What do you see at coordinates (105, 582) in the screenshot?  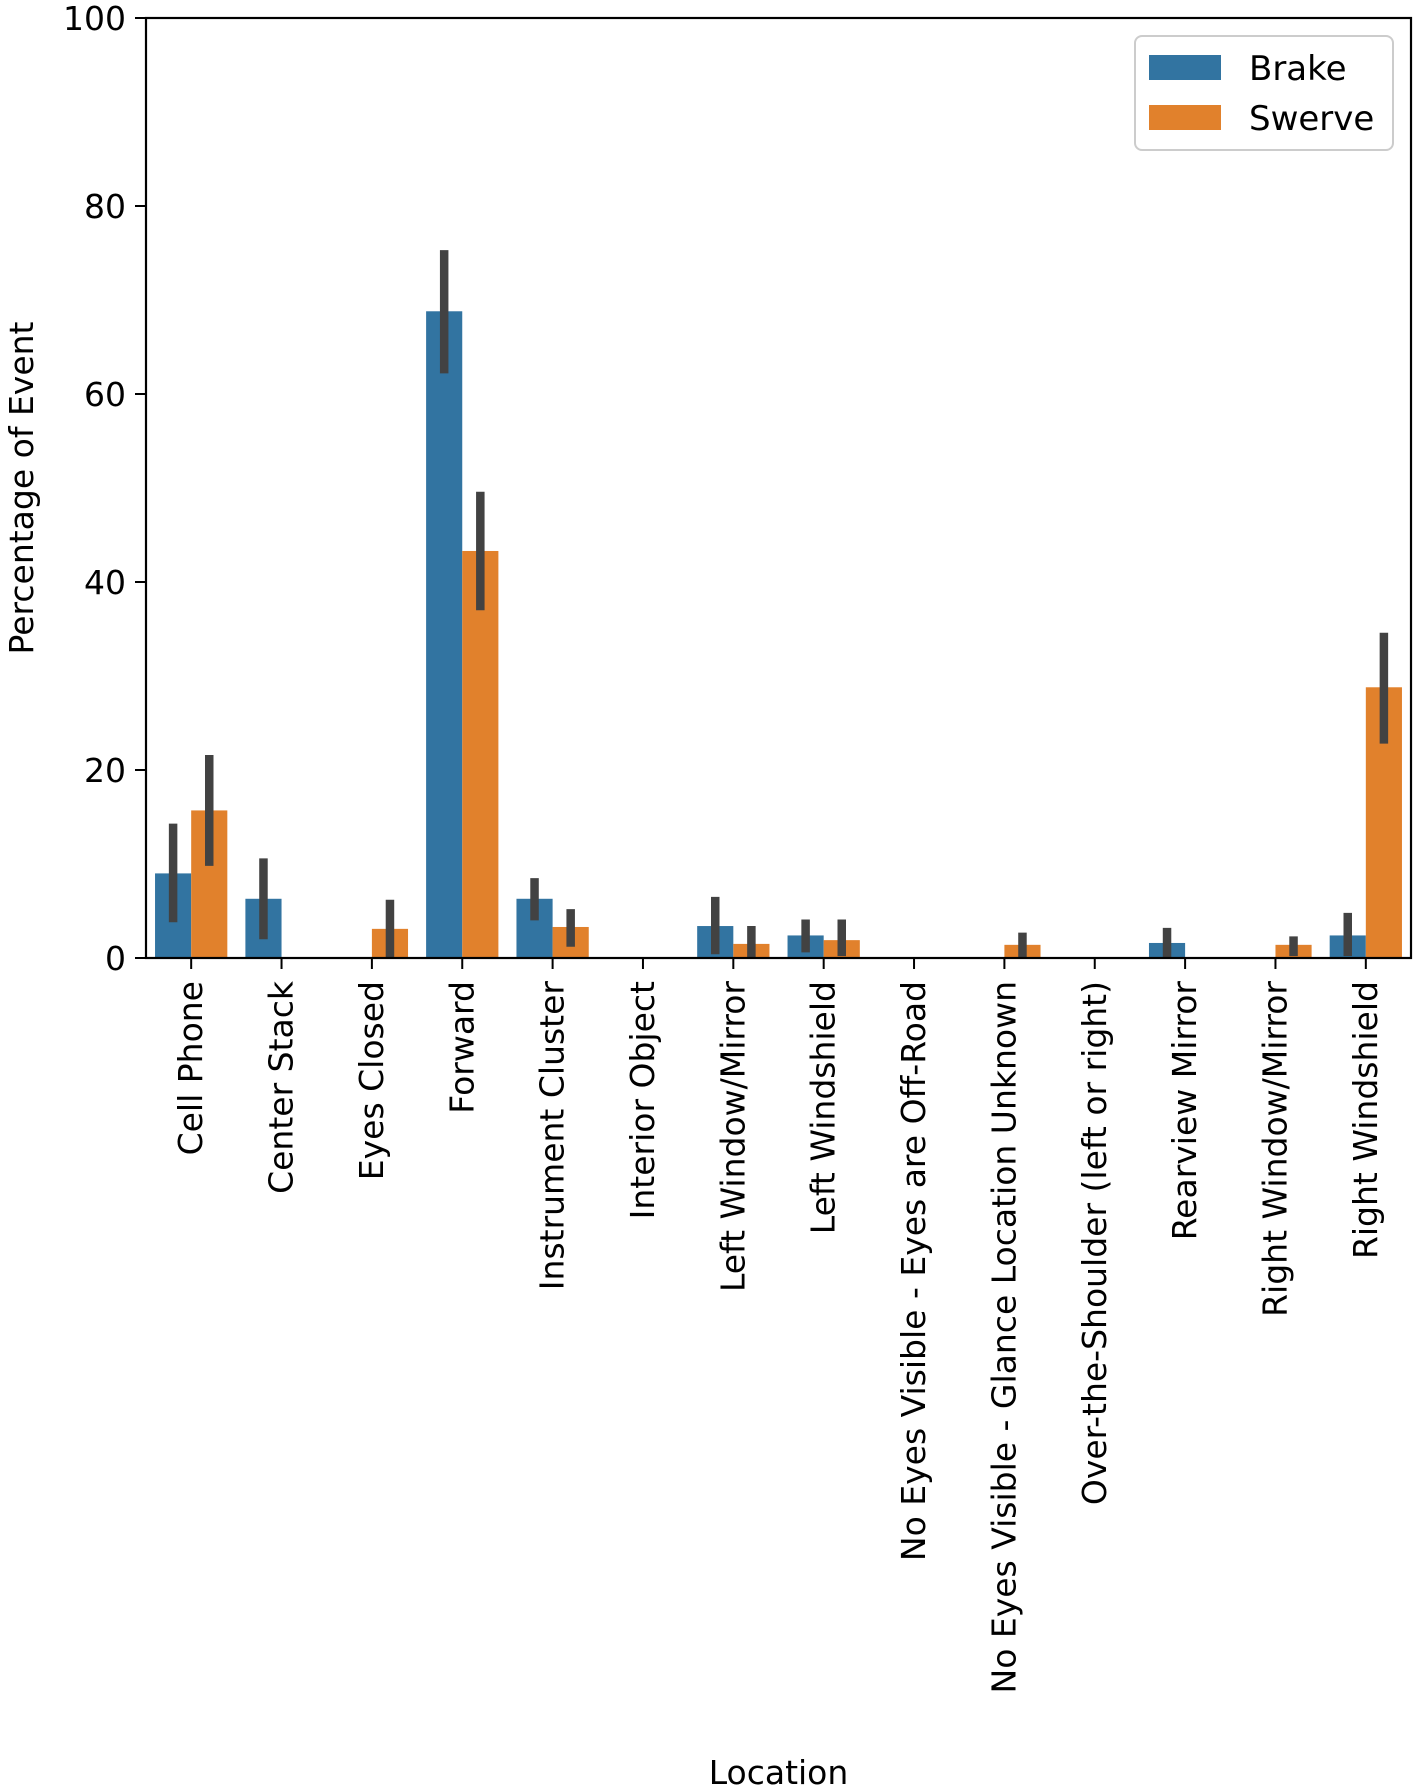 I see `y-tick-label-2: 40` at bounding box center [105, 582].